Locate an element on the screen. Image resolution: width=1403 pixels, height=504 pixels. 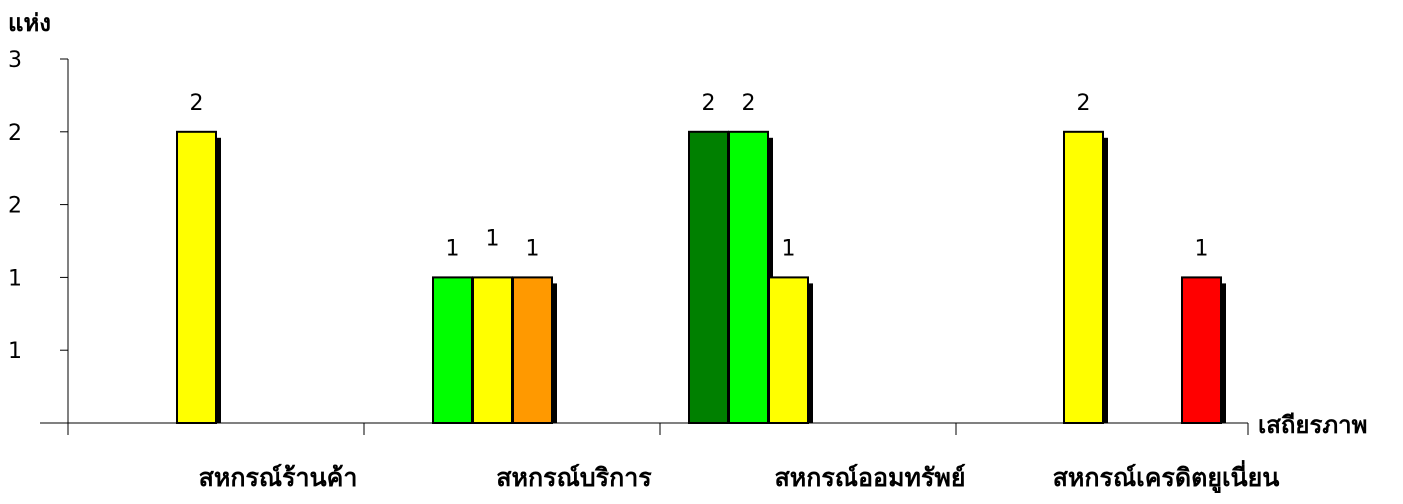
y-tick-label: 3 is located at coordinates (15, 60).